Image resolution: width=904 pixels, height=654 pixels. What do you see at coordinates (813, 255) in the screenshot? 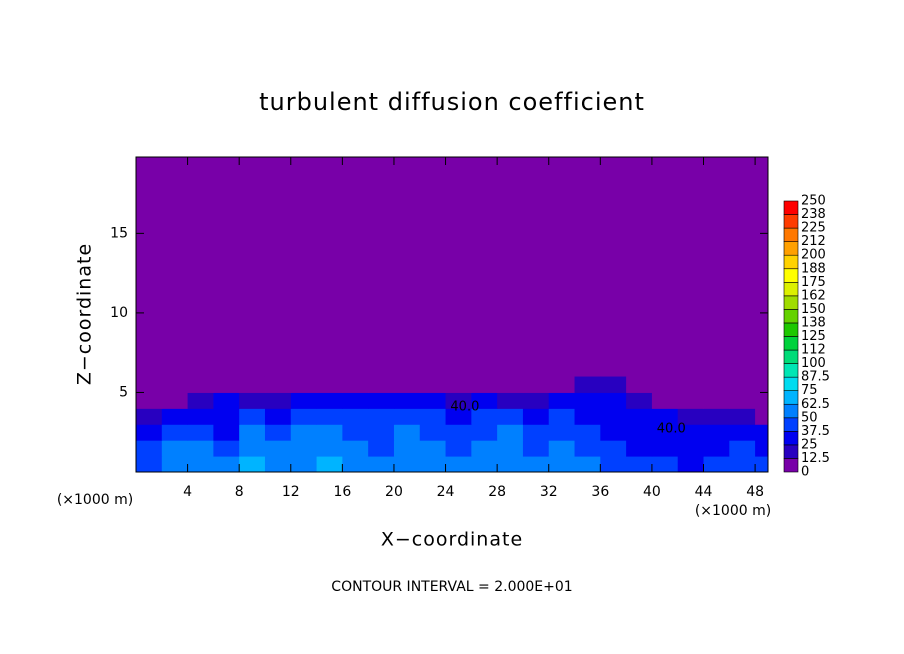
I see `colorbar-label: 200` at bounding box center [813, 255].